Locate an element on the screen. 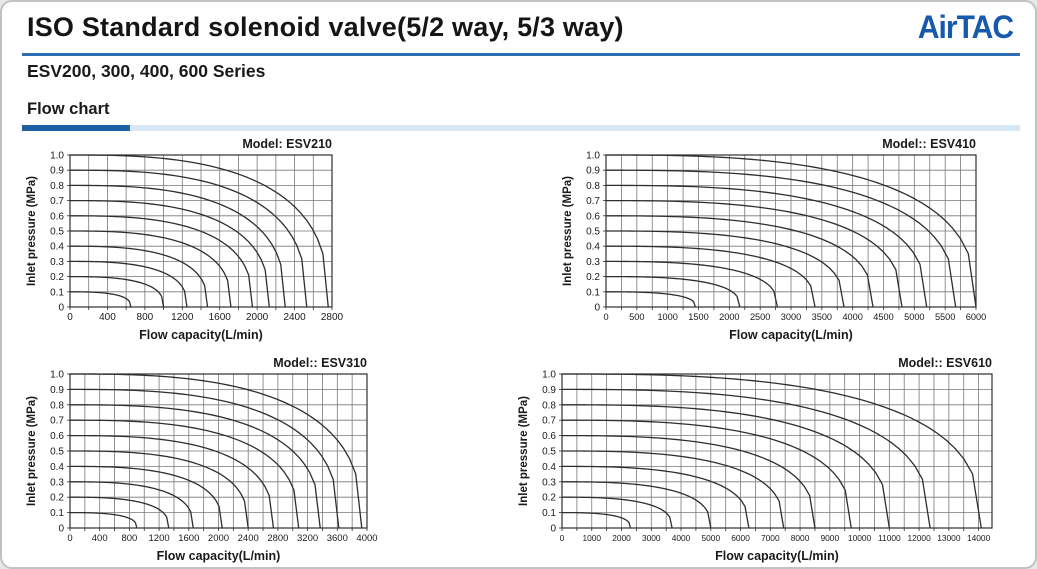 This screenshot has height=569, width=1037. svg-text: 6000 is located at coordinates (740, 538).